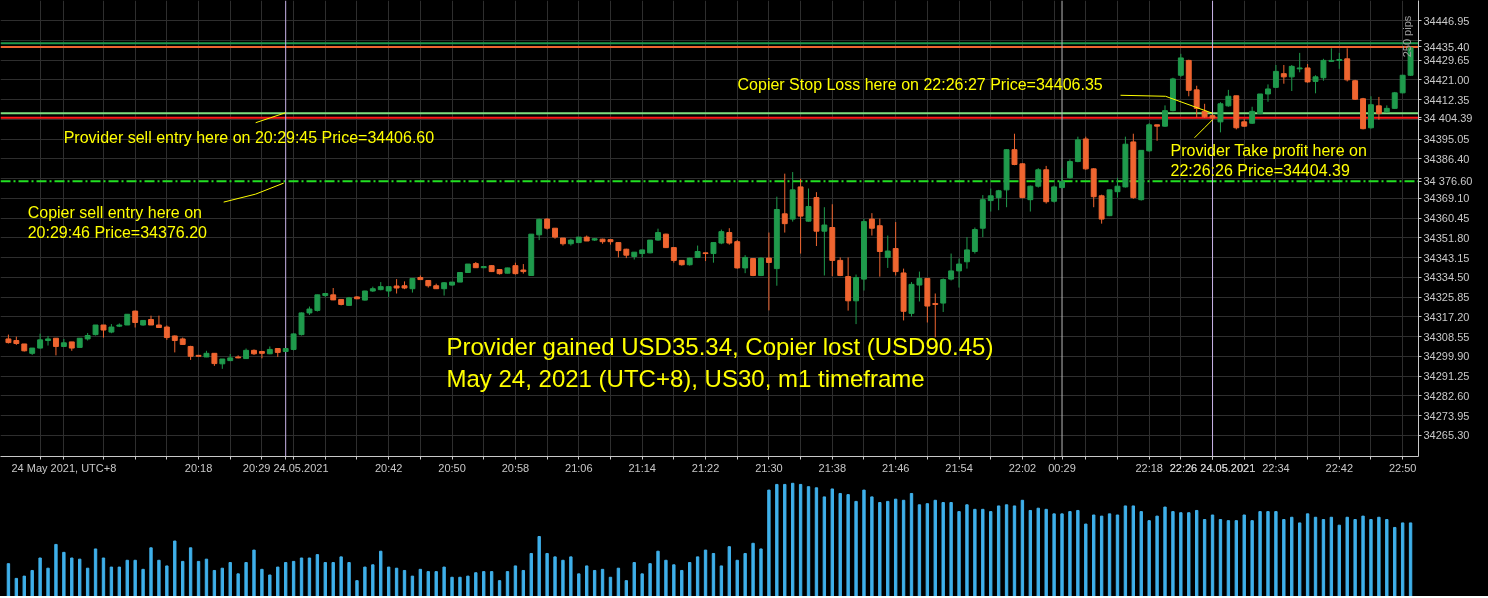 This screenshot has height=598, width=1488. I want to click on y-tick-label: 34395.05, so click(1446, 139).